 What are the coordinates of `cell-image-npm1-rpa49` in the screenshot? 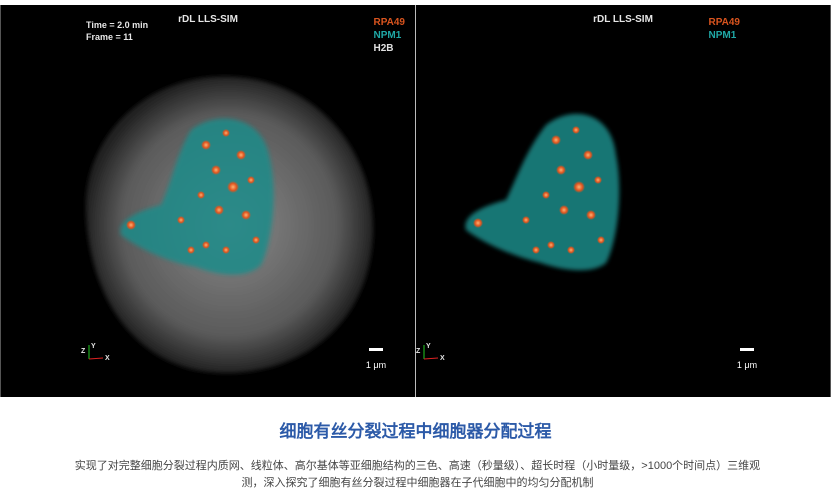 It's located at (542, 192).